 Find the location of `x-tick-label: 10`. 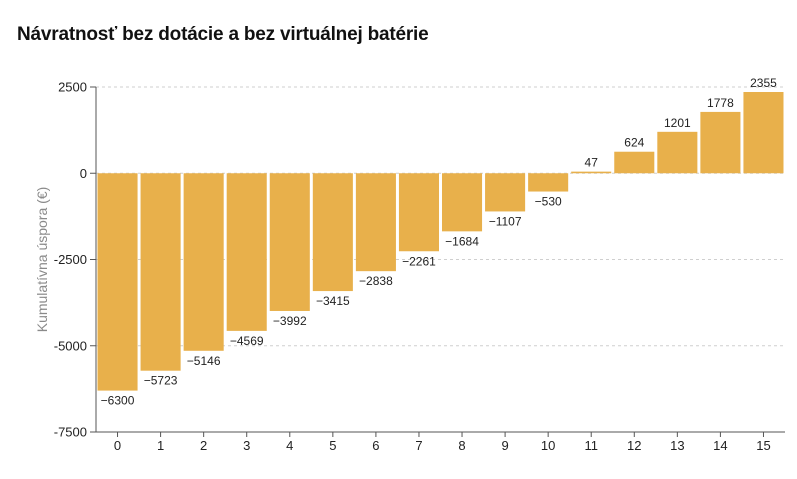

x-tick-label: 10 is located at coordinates (548, 445).